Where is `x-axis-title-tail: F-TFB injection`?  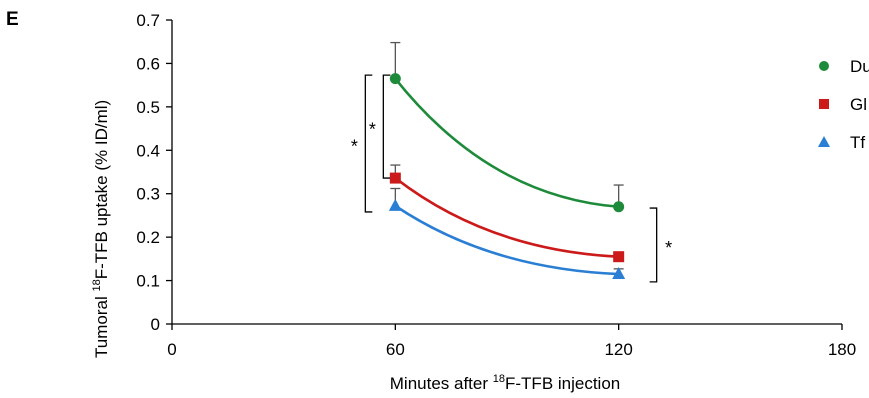 x-axis-title-tail: F-TFB injection is located at coordinates (562, 383).